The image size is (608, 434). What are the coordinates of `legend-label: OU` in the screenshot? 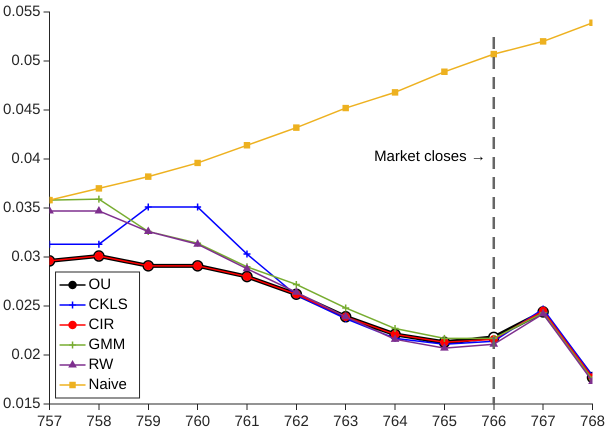 It's located at (100, 285).